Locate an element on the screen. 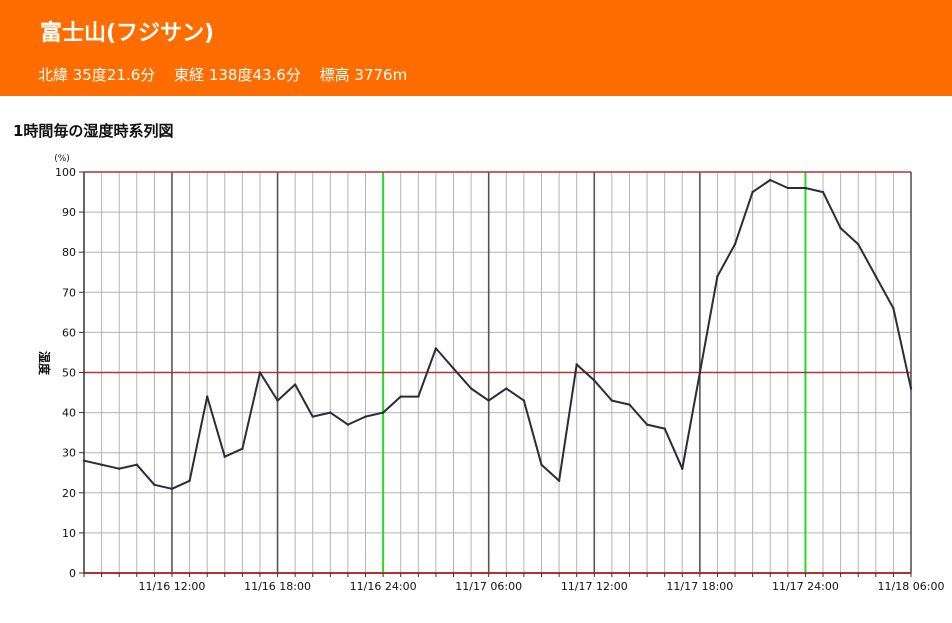 The image size is (952, 623). y-tick-label: 90 is located at coordinates (69, 212).